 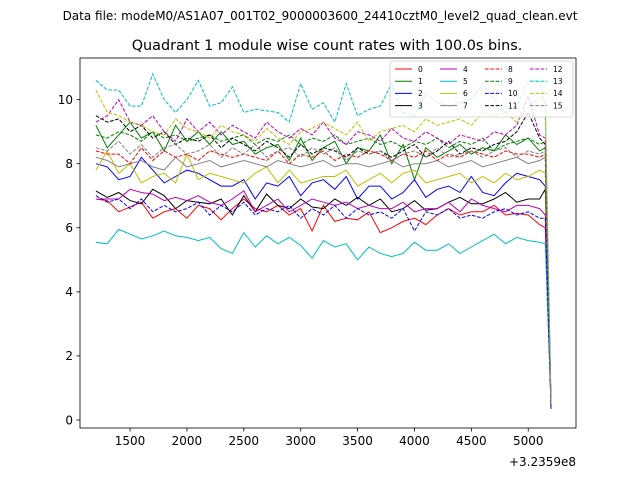 What do you see at coordinates (558, 69) in the screenshot?
I see `legend-label-12: 12` at bounding box center [558, 69].